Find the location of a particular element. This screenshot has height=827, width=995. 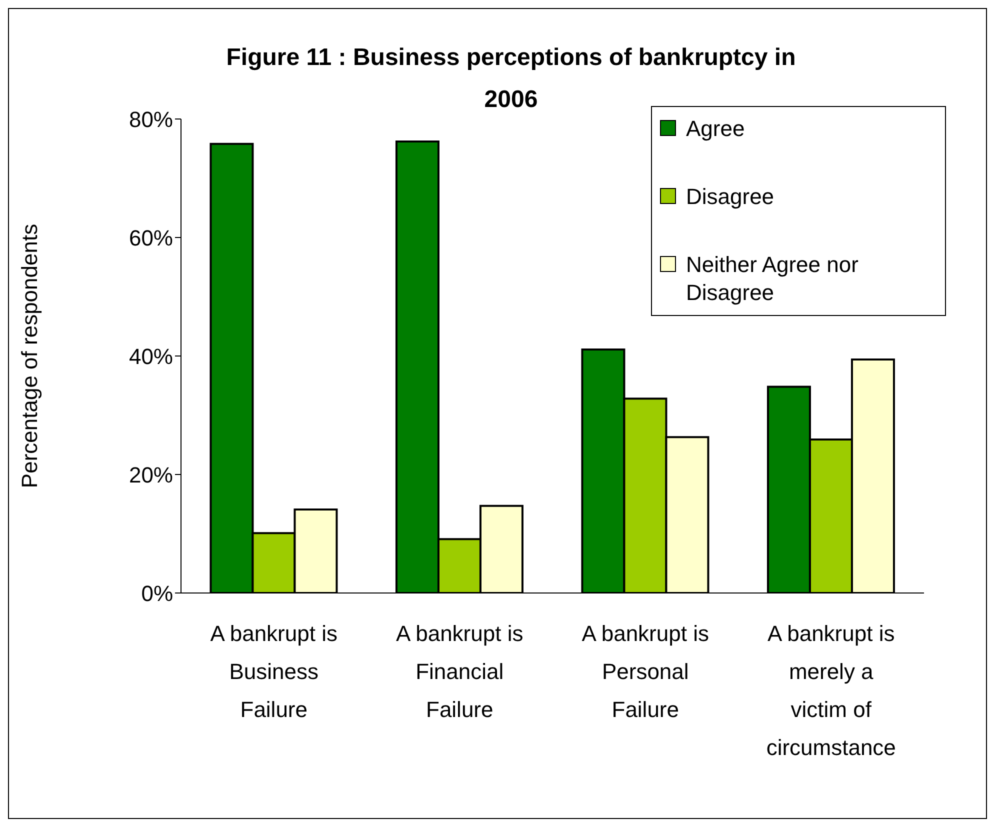

x-tick-label: A bankrupt is Financial Failure is located at coordinates (460, 671).